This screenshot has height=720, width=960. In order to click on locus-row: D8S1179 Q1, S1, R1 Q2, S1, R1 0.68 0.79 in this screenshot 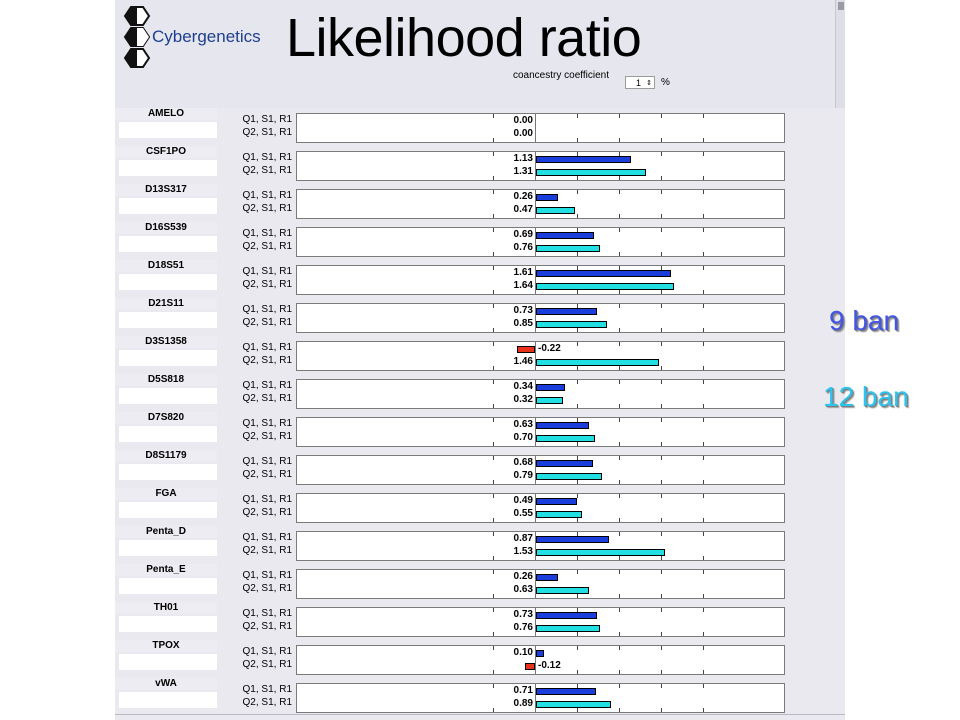, I will do `click(480, 469)`.